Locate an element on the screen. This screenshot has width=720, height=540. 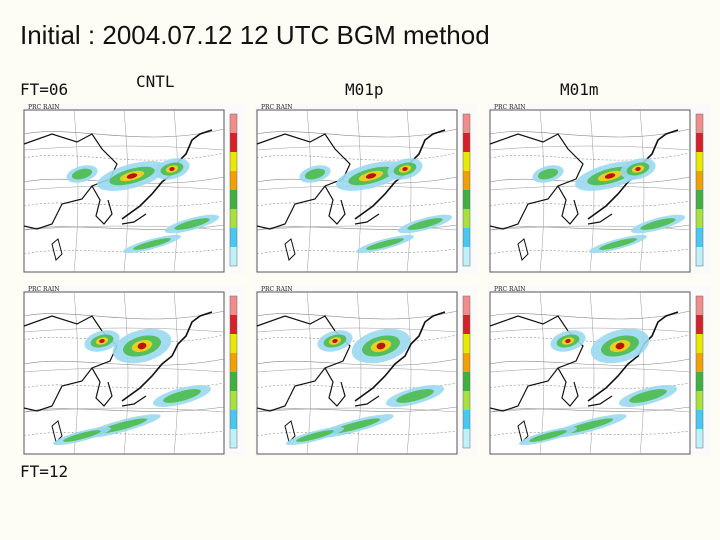
column-label-m01p: M01p is located at coordinates (364, 89).